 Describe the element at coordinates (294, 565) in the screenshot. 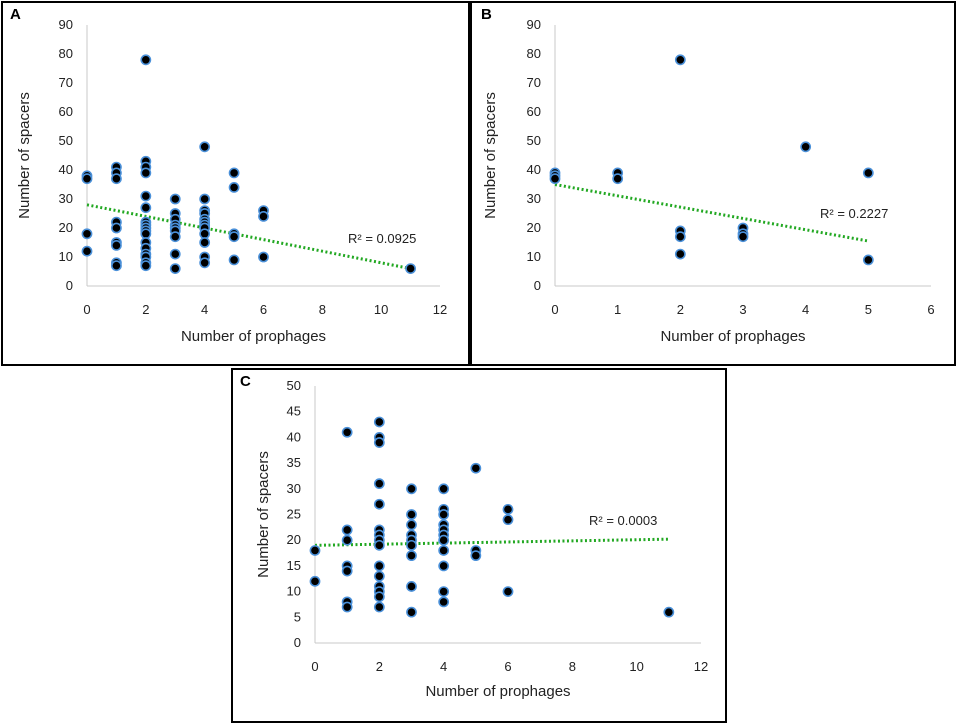

I see `y-tick-label: 15` at that location.